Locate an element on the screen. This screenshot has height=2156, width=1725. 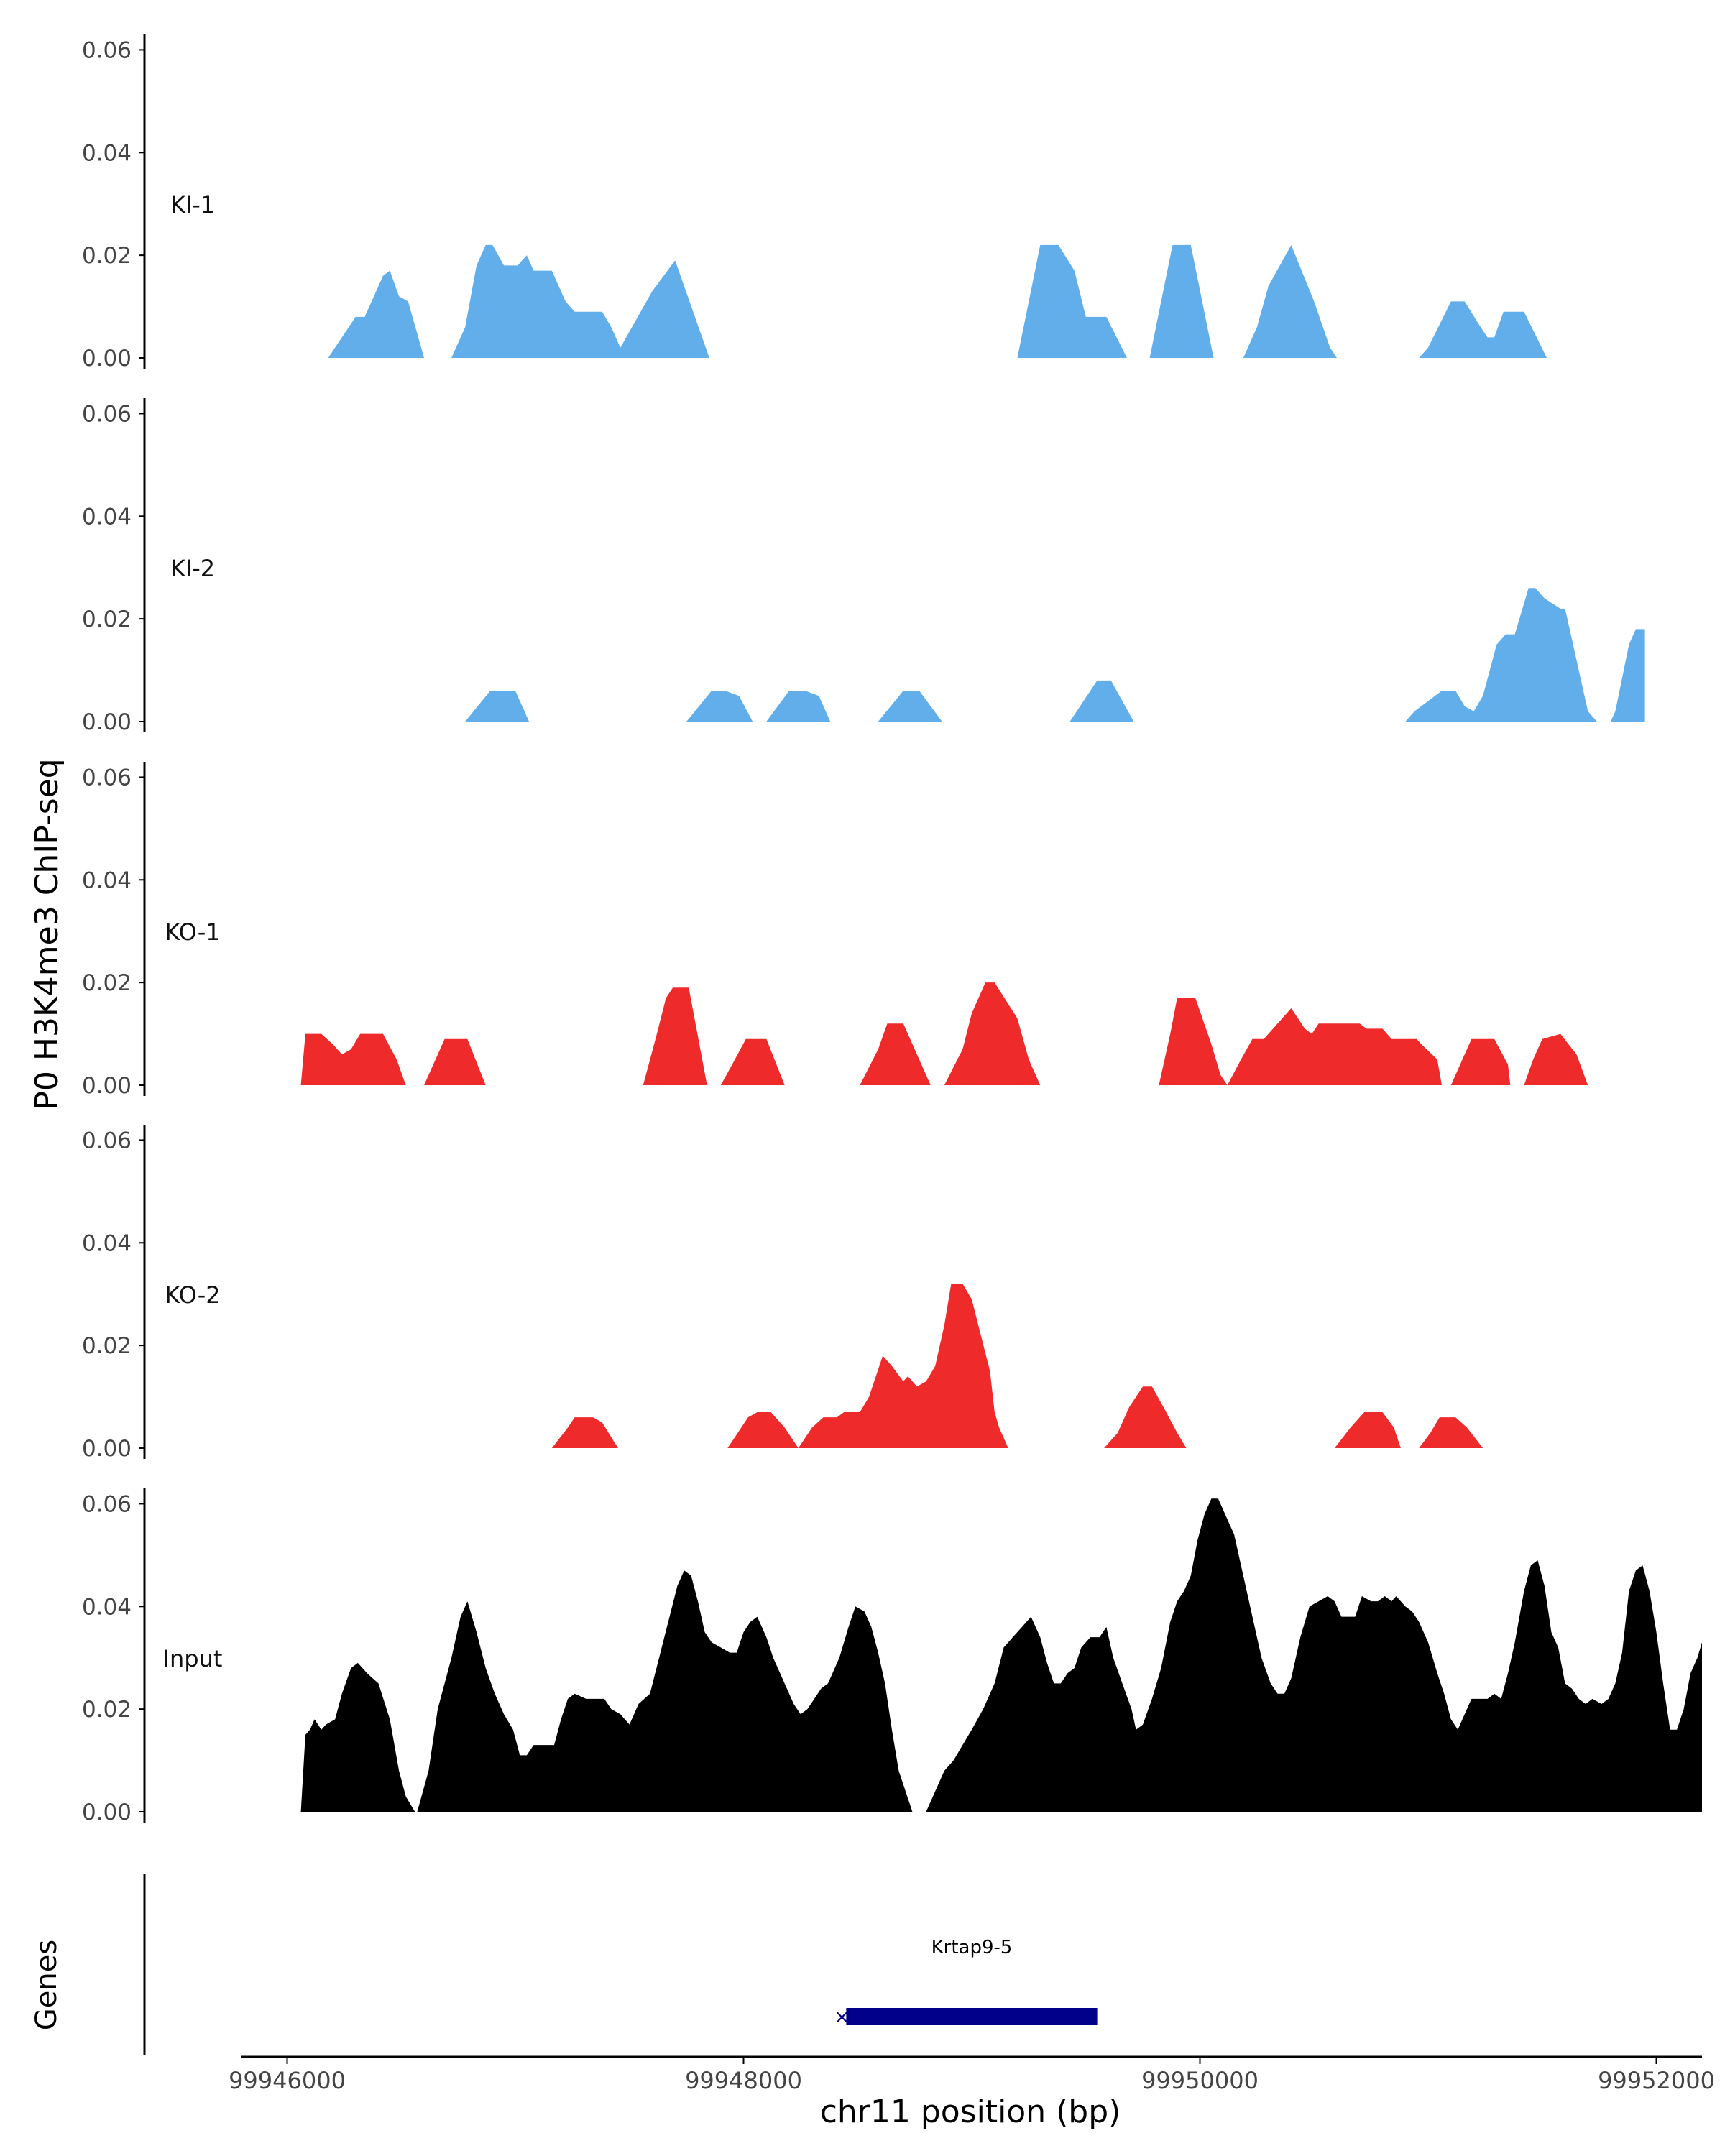
track-ki-1: 0.00 0.02 0.04 0.06 KI-1 is located at coordinates (814, 203).